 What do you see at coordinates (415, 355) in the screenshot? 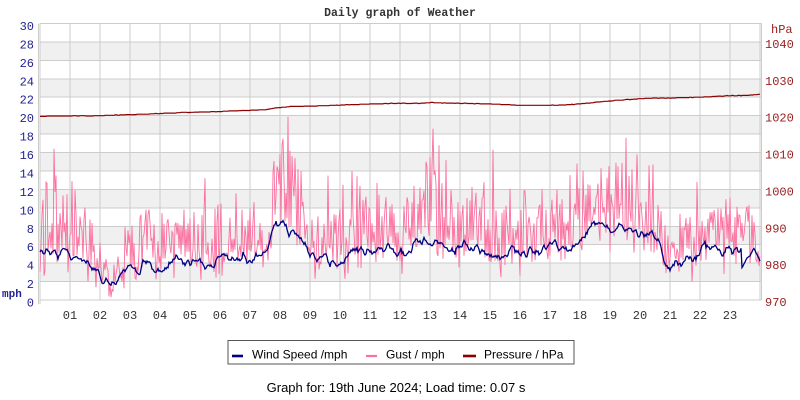
I see `svg-text: Gust / mph` at bounding box center [415, 355].